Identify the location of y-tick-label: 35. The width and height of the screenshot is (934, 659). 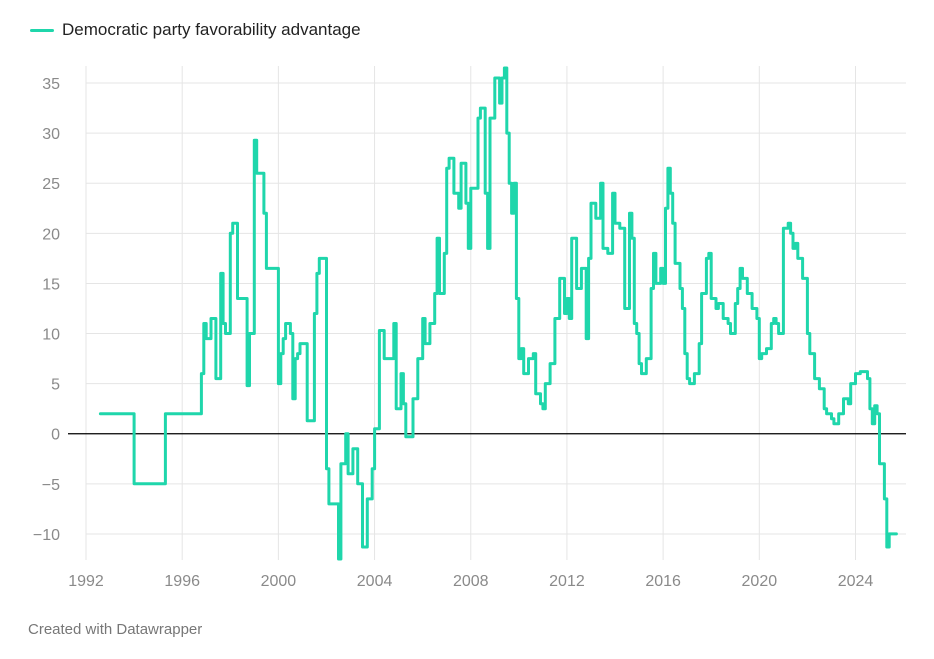
(51, 84).